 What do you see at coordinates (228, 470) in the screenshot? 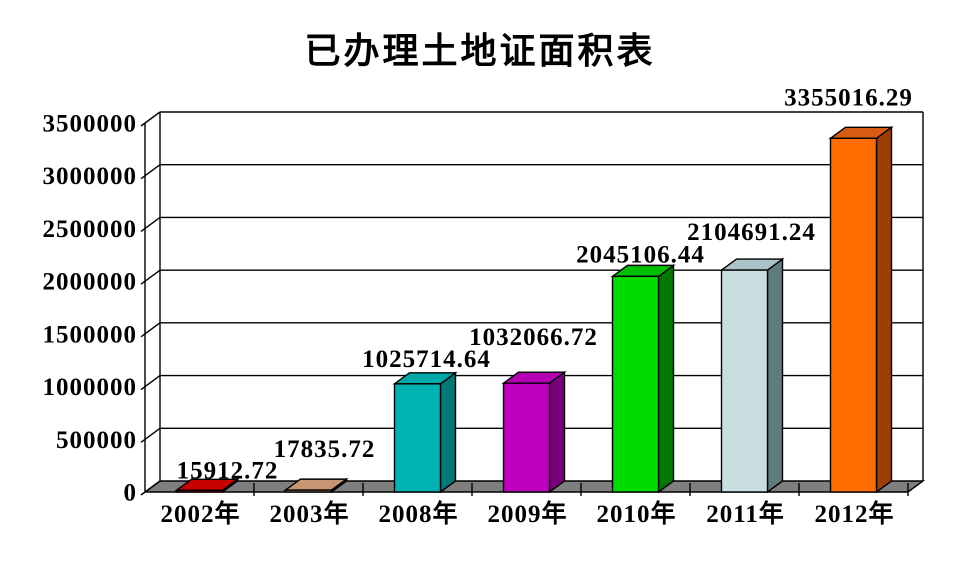
I see `data-label: 15912.72` at bounding box center [228, 470].